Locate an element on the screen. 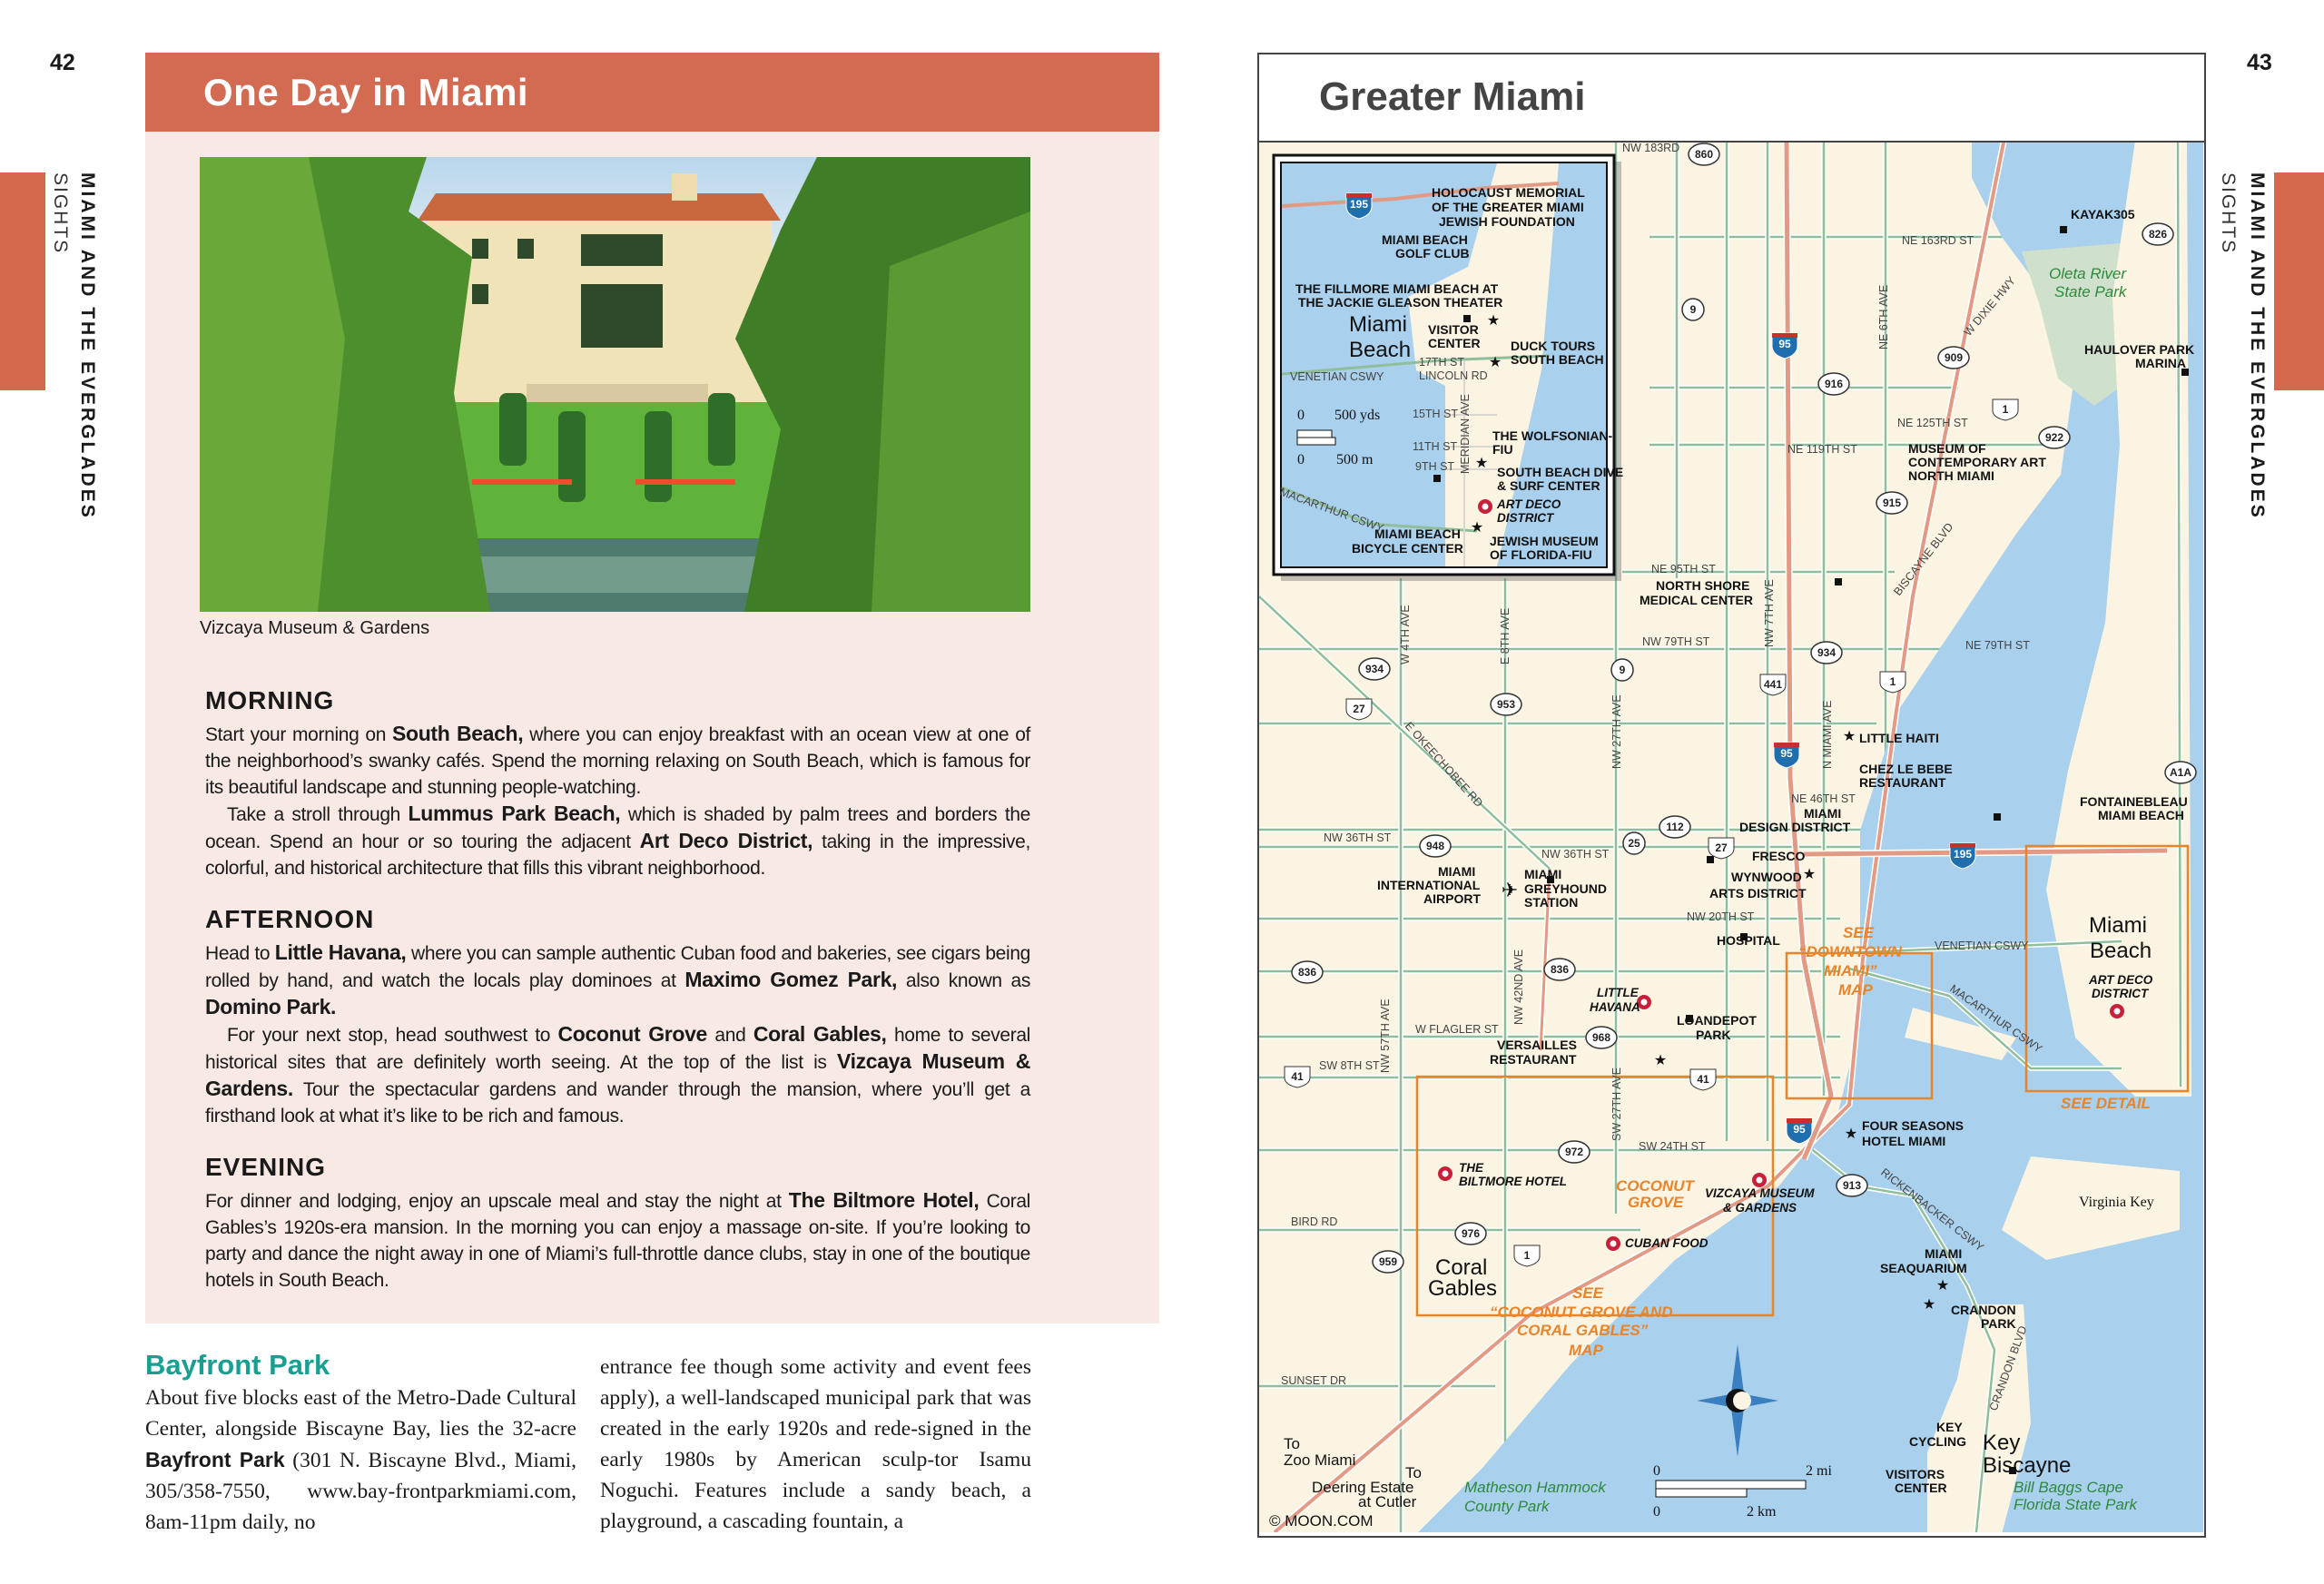 Image resolution: width=2324 pixels, height=1584 pixels. map-label: INTERNATIONAL is located at coordinates (1429, 885).